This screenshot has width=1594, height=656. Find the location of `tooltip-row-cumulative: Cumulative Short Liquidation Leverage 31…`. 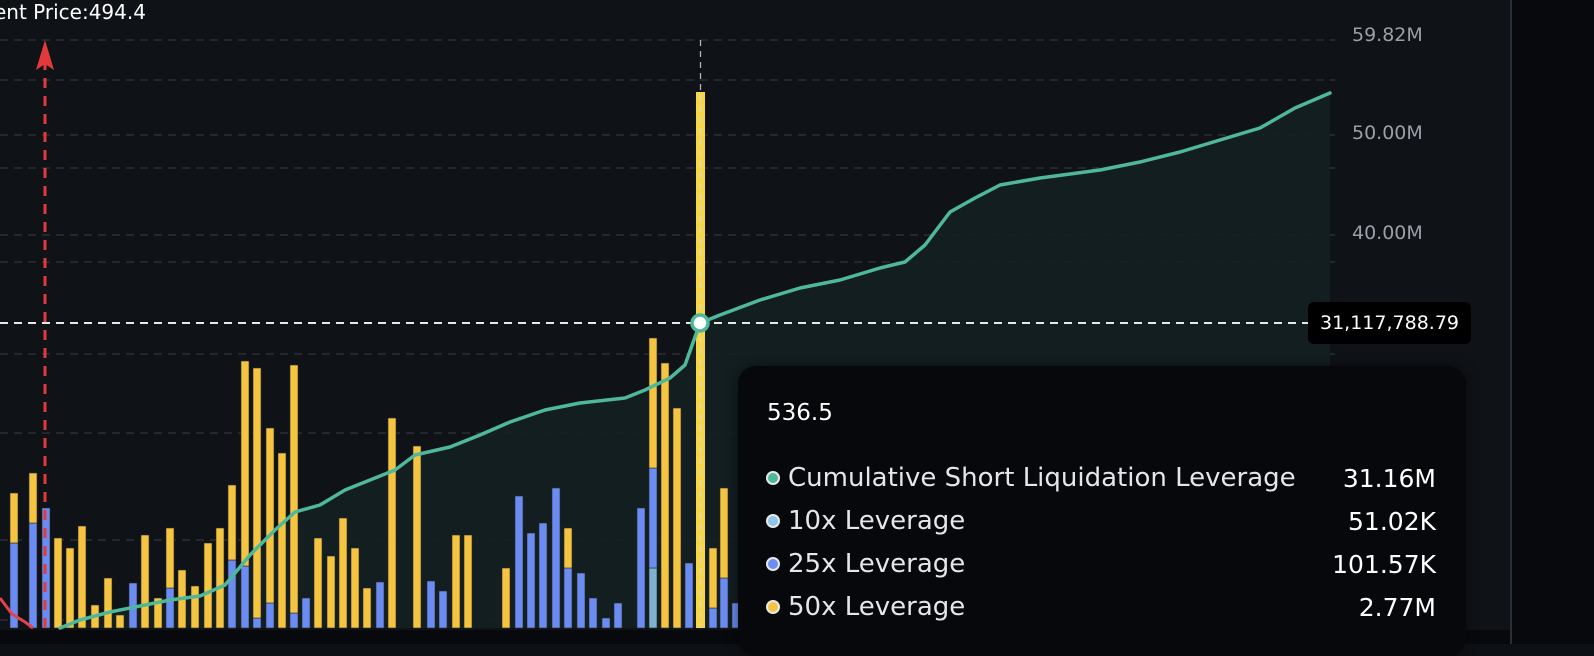

tooltip-row-cumulative: Cumulative Short Liquidation Leverage 31… is located at coordinates (1101, 478).